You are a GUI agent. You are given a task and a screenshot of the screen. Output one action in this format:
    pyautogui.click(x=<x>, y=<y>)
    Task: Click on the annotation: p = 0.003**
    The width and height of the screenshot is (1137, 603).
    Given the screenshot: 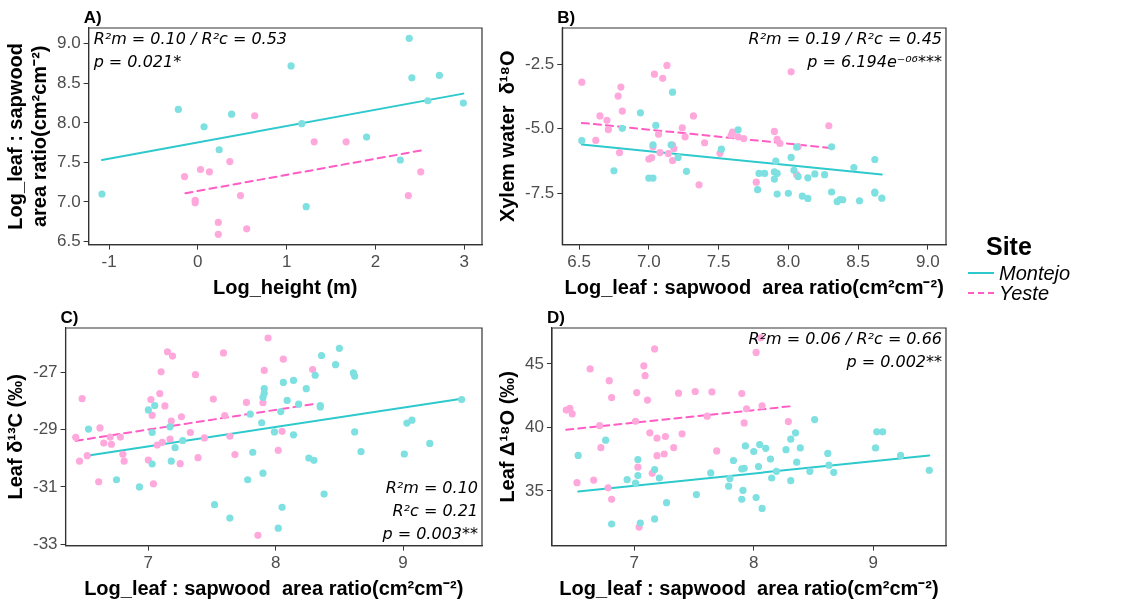 What is the action you would take?
    pyautogui.click(x=429, y=533)
    